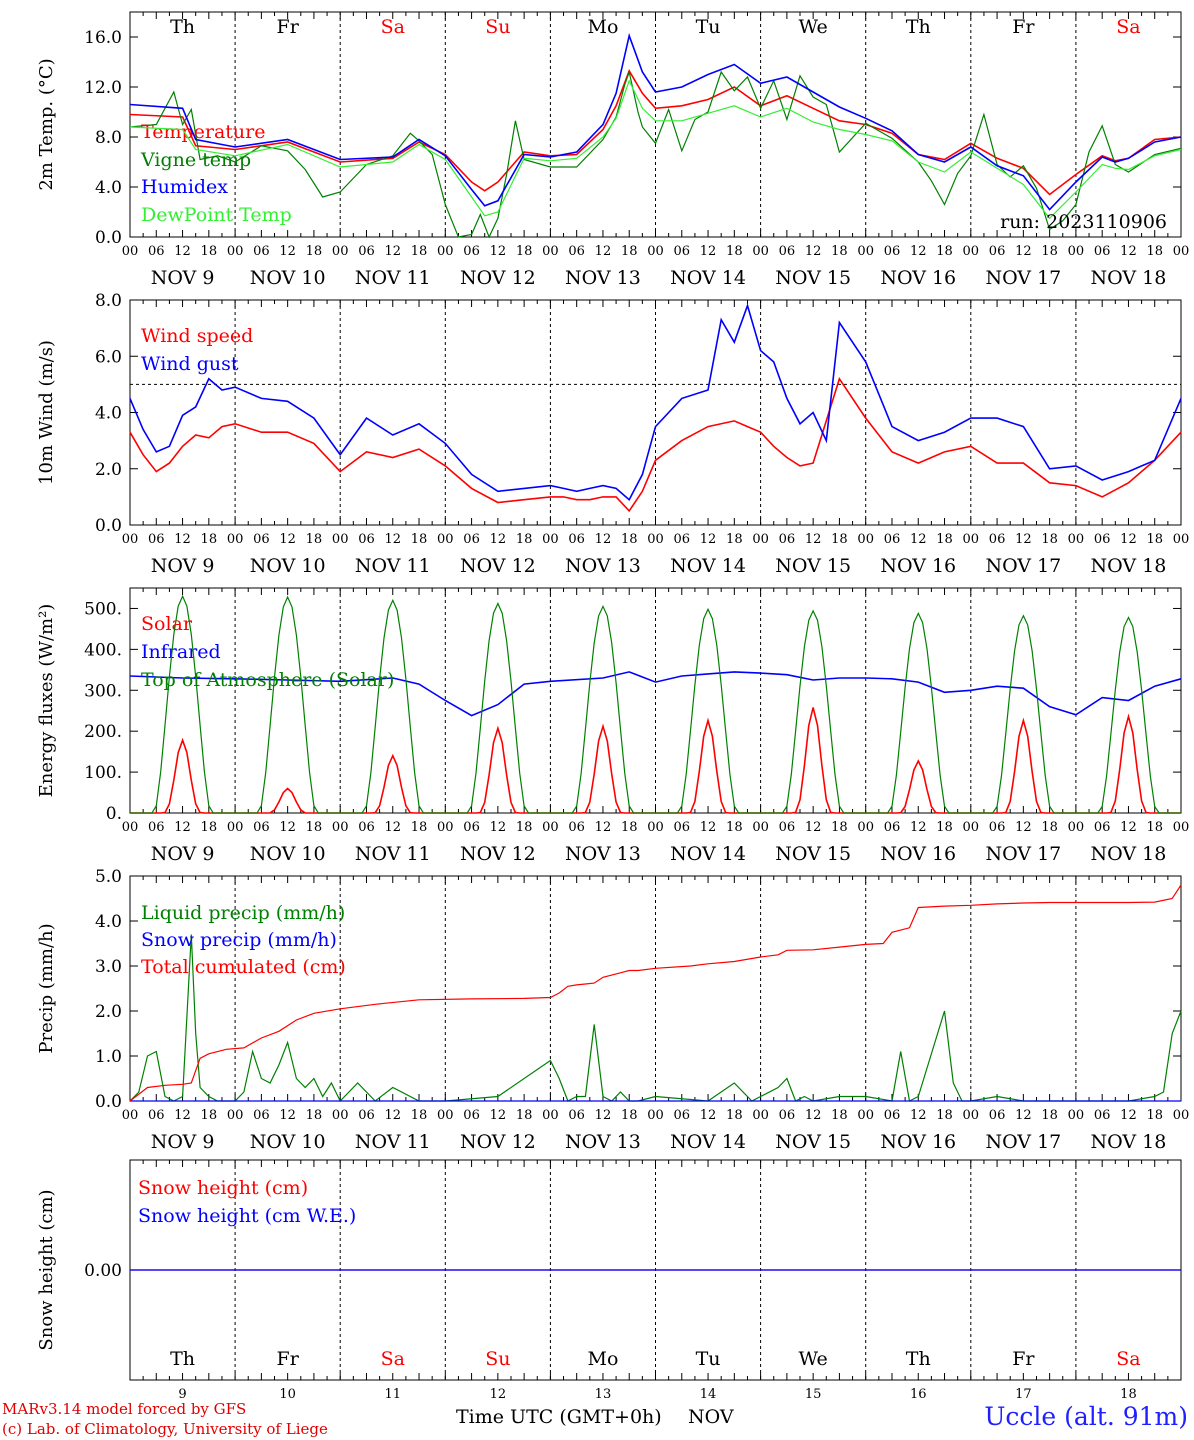 The image size is (1194, 1440). What do you see at coordinates (813, 1142) in the screenshot?
I see `date-label: NOV 15` at bounding box center [813, 1142].